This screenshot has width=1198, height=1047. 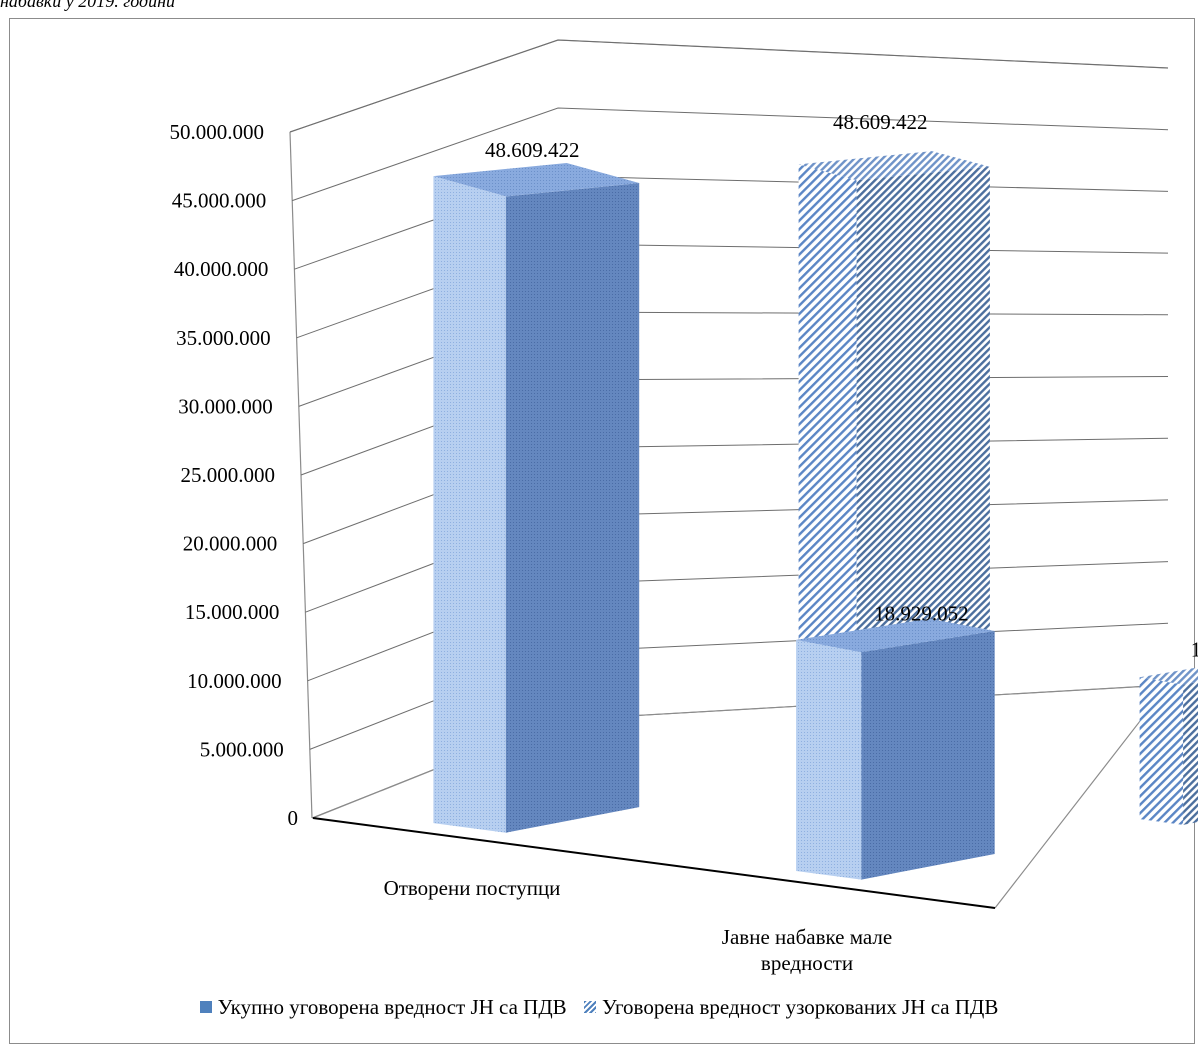 I want to click on legend-label-series-1: Укупно уговорена вредност ЈН са ПДВ, so click(x=392, y=1006).